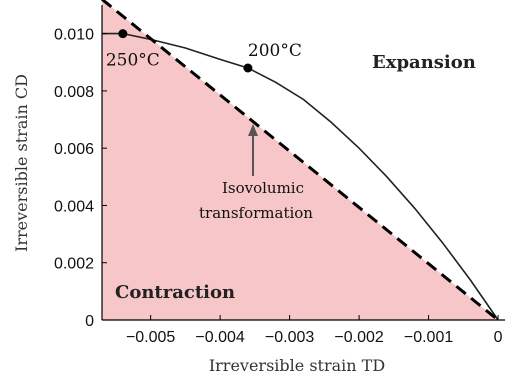 This screenshot has width=517, height=386. Describe the element at coordinates (89, 321) in the screenshot. I see `y-tick-label: 0` at that location.